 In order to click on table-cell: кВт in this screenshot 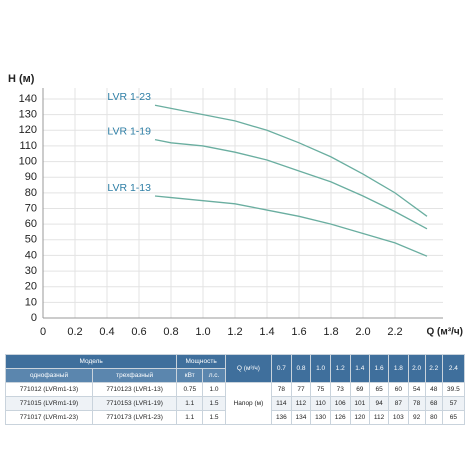, I will do `click(190, 375)`.